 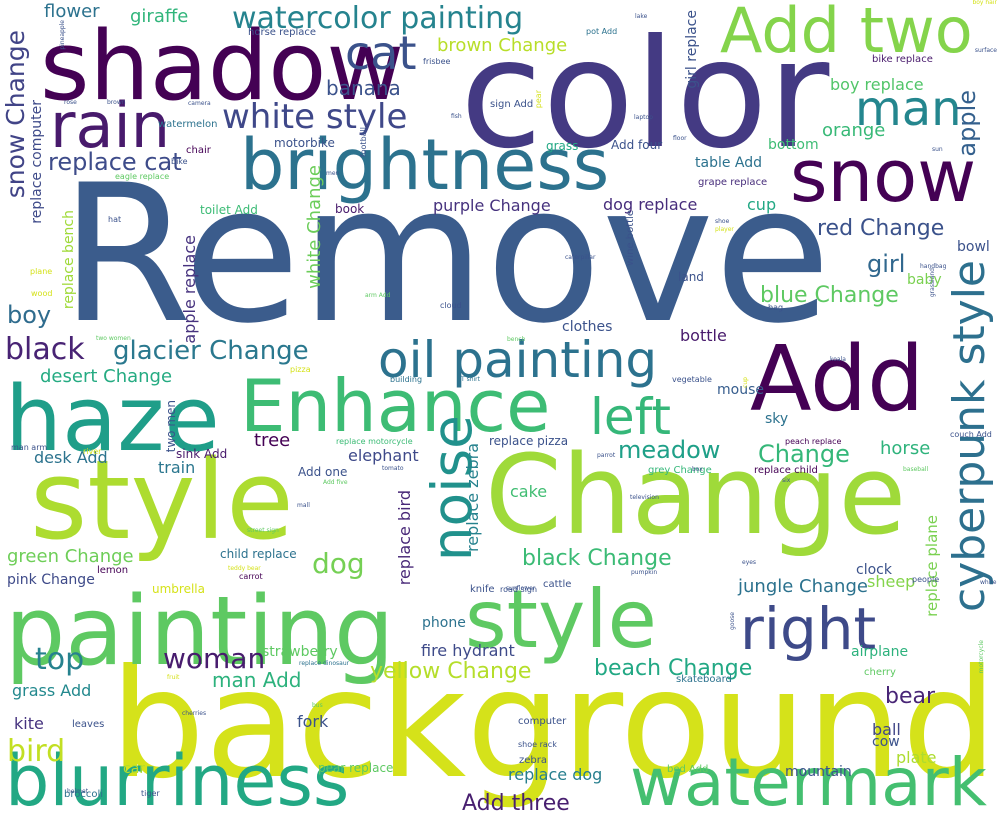 What do you see at coordinates (112, 419) in the screenshot?
I see `cloud-word: haze` at bounding box center [112, 419].